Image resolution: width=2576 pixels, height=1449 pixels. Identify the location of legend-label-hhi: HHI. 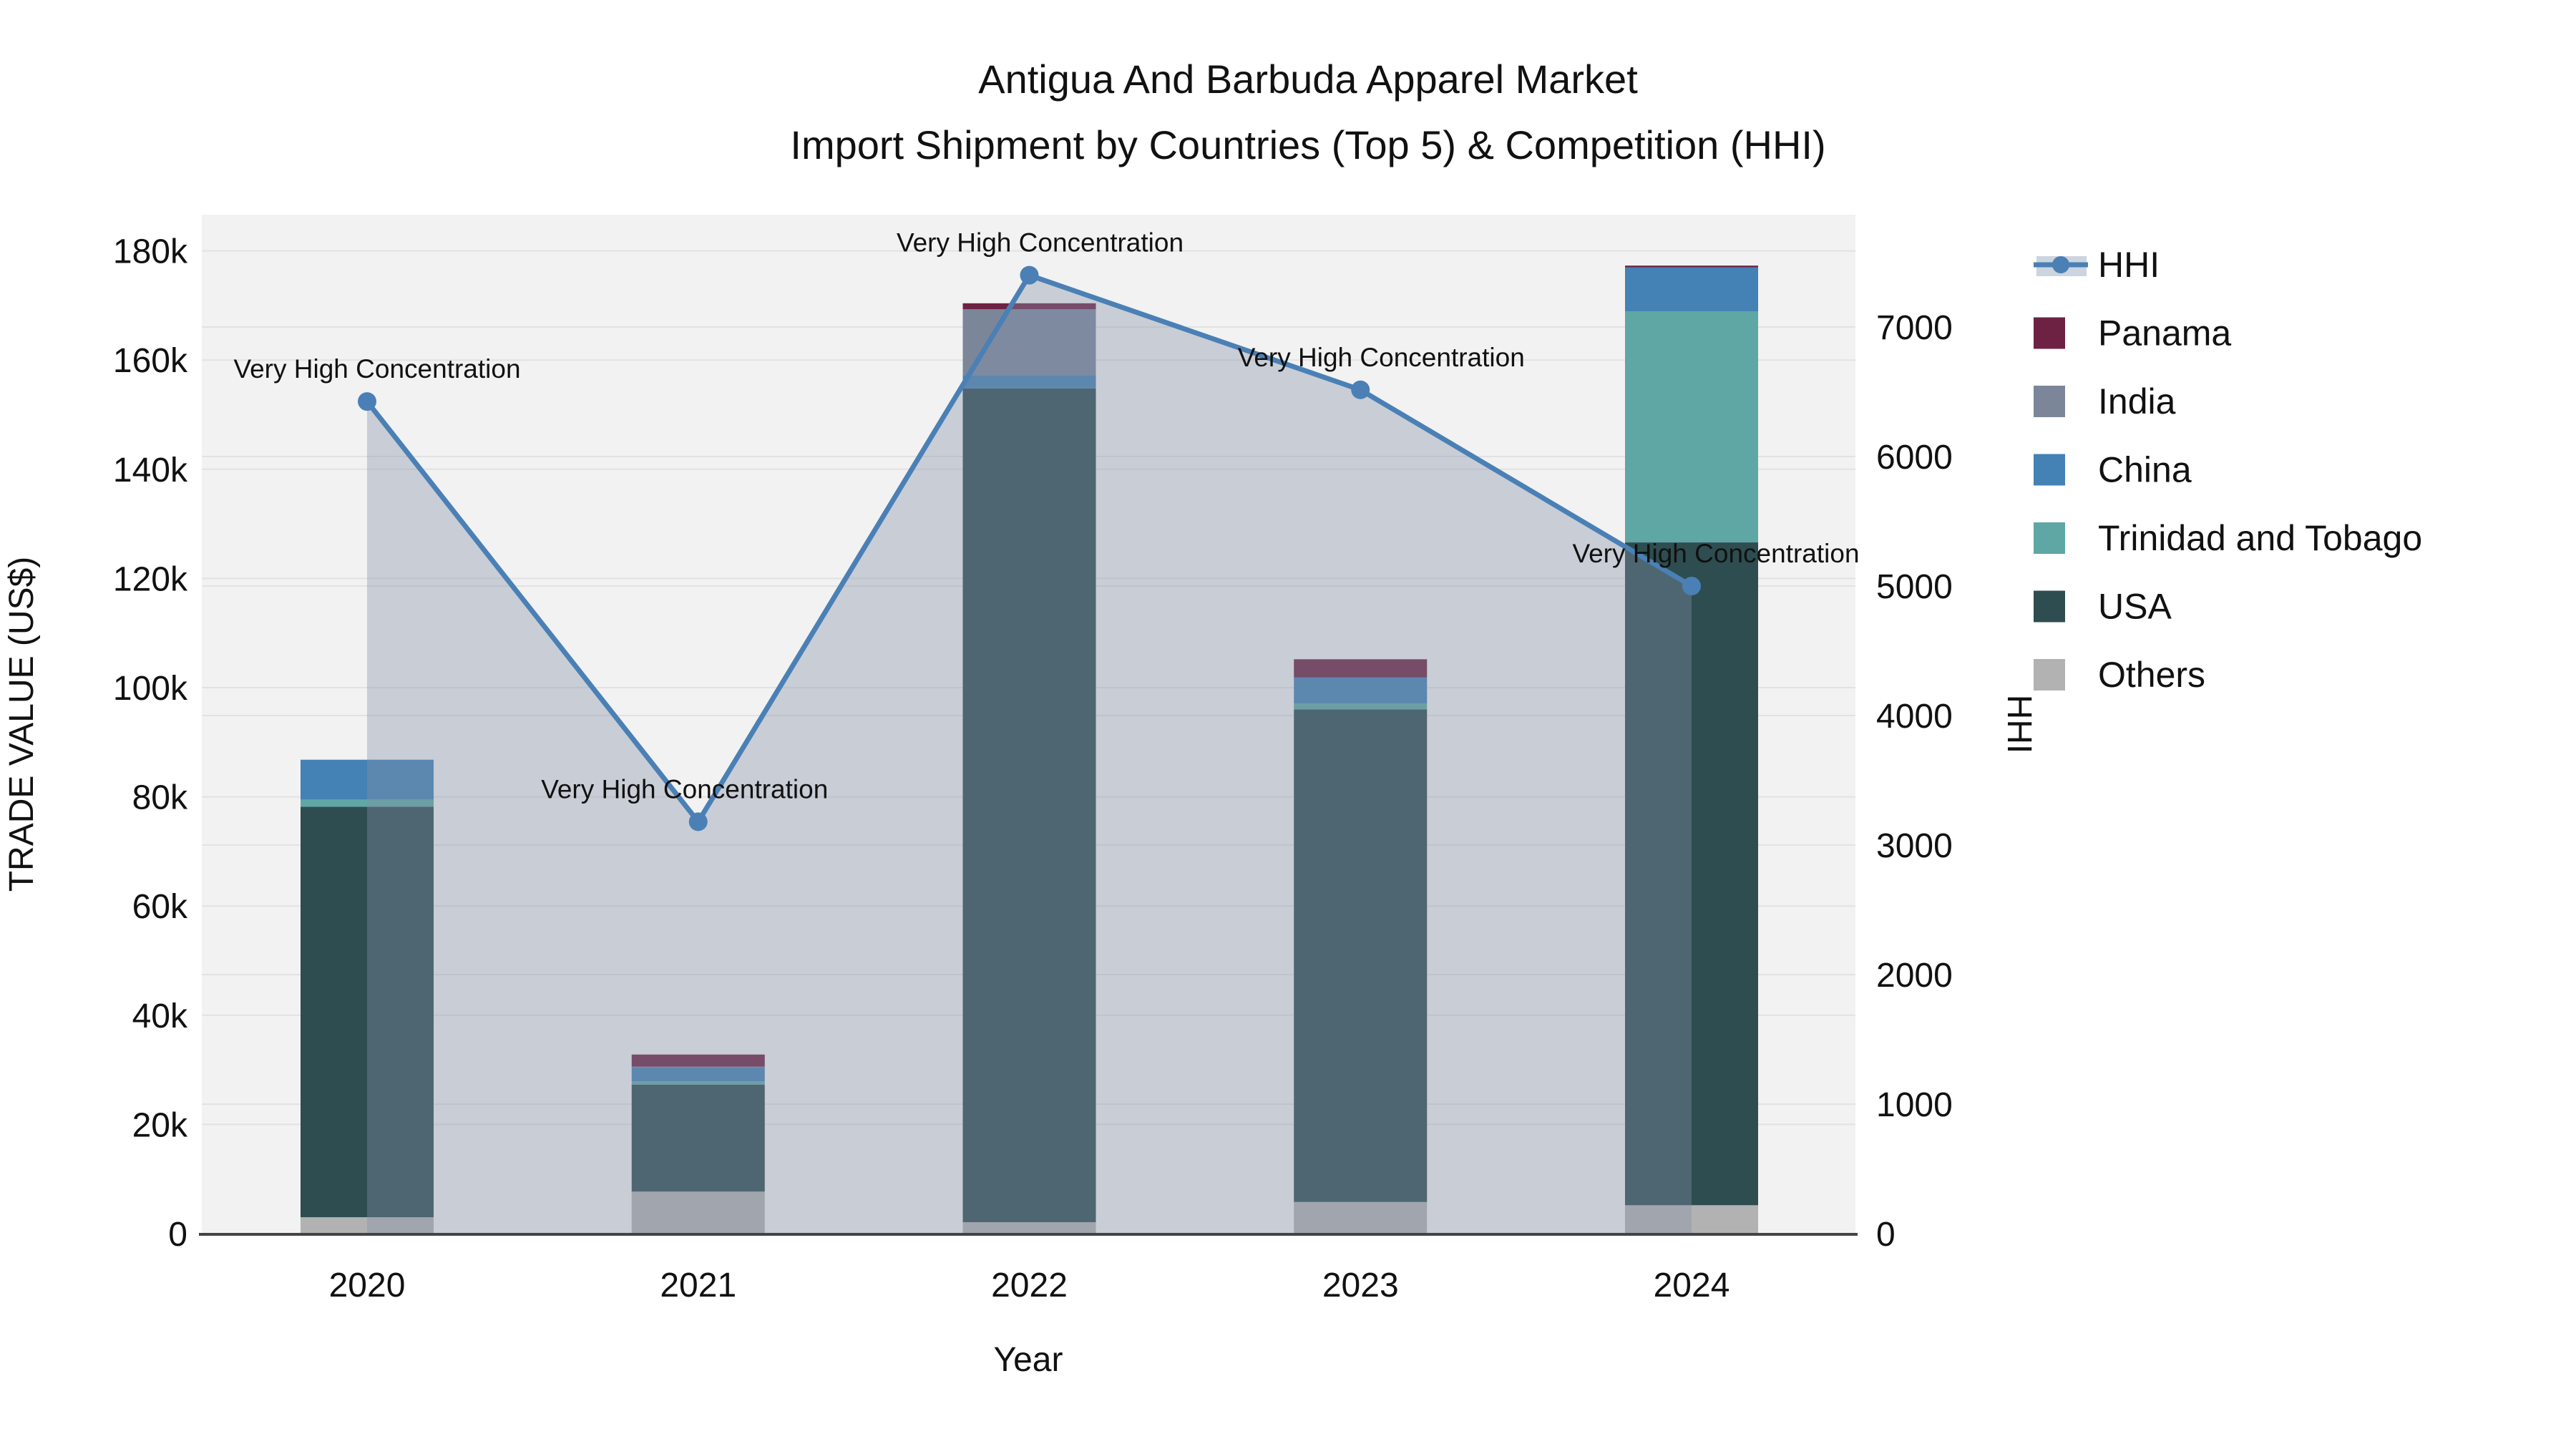
(2129, 265).